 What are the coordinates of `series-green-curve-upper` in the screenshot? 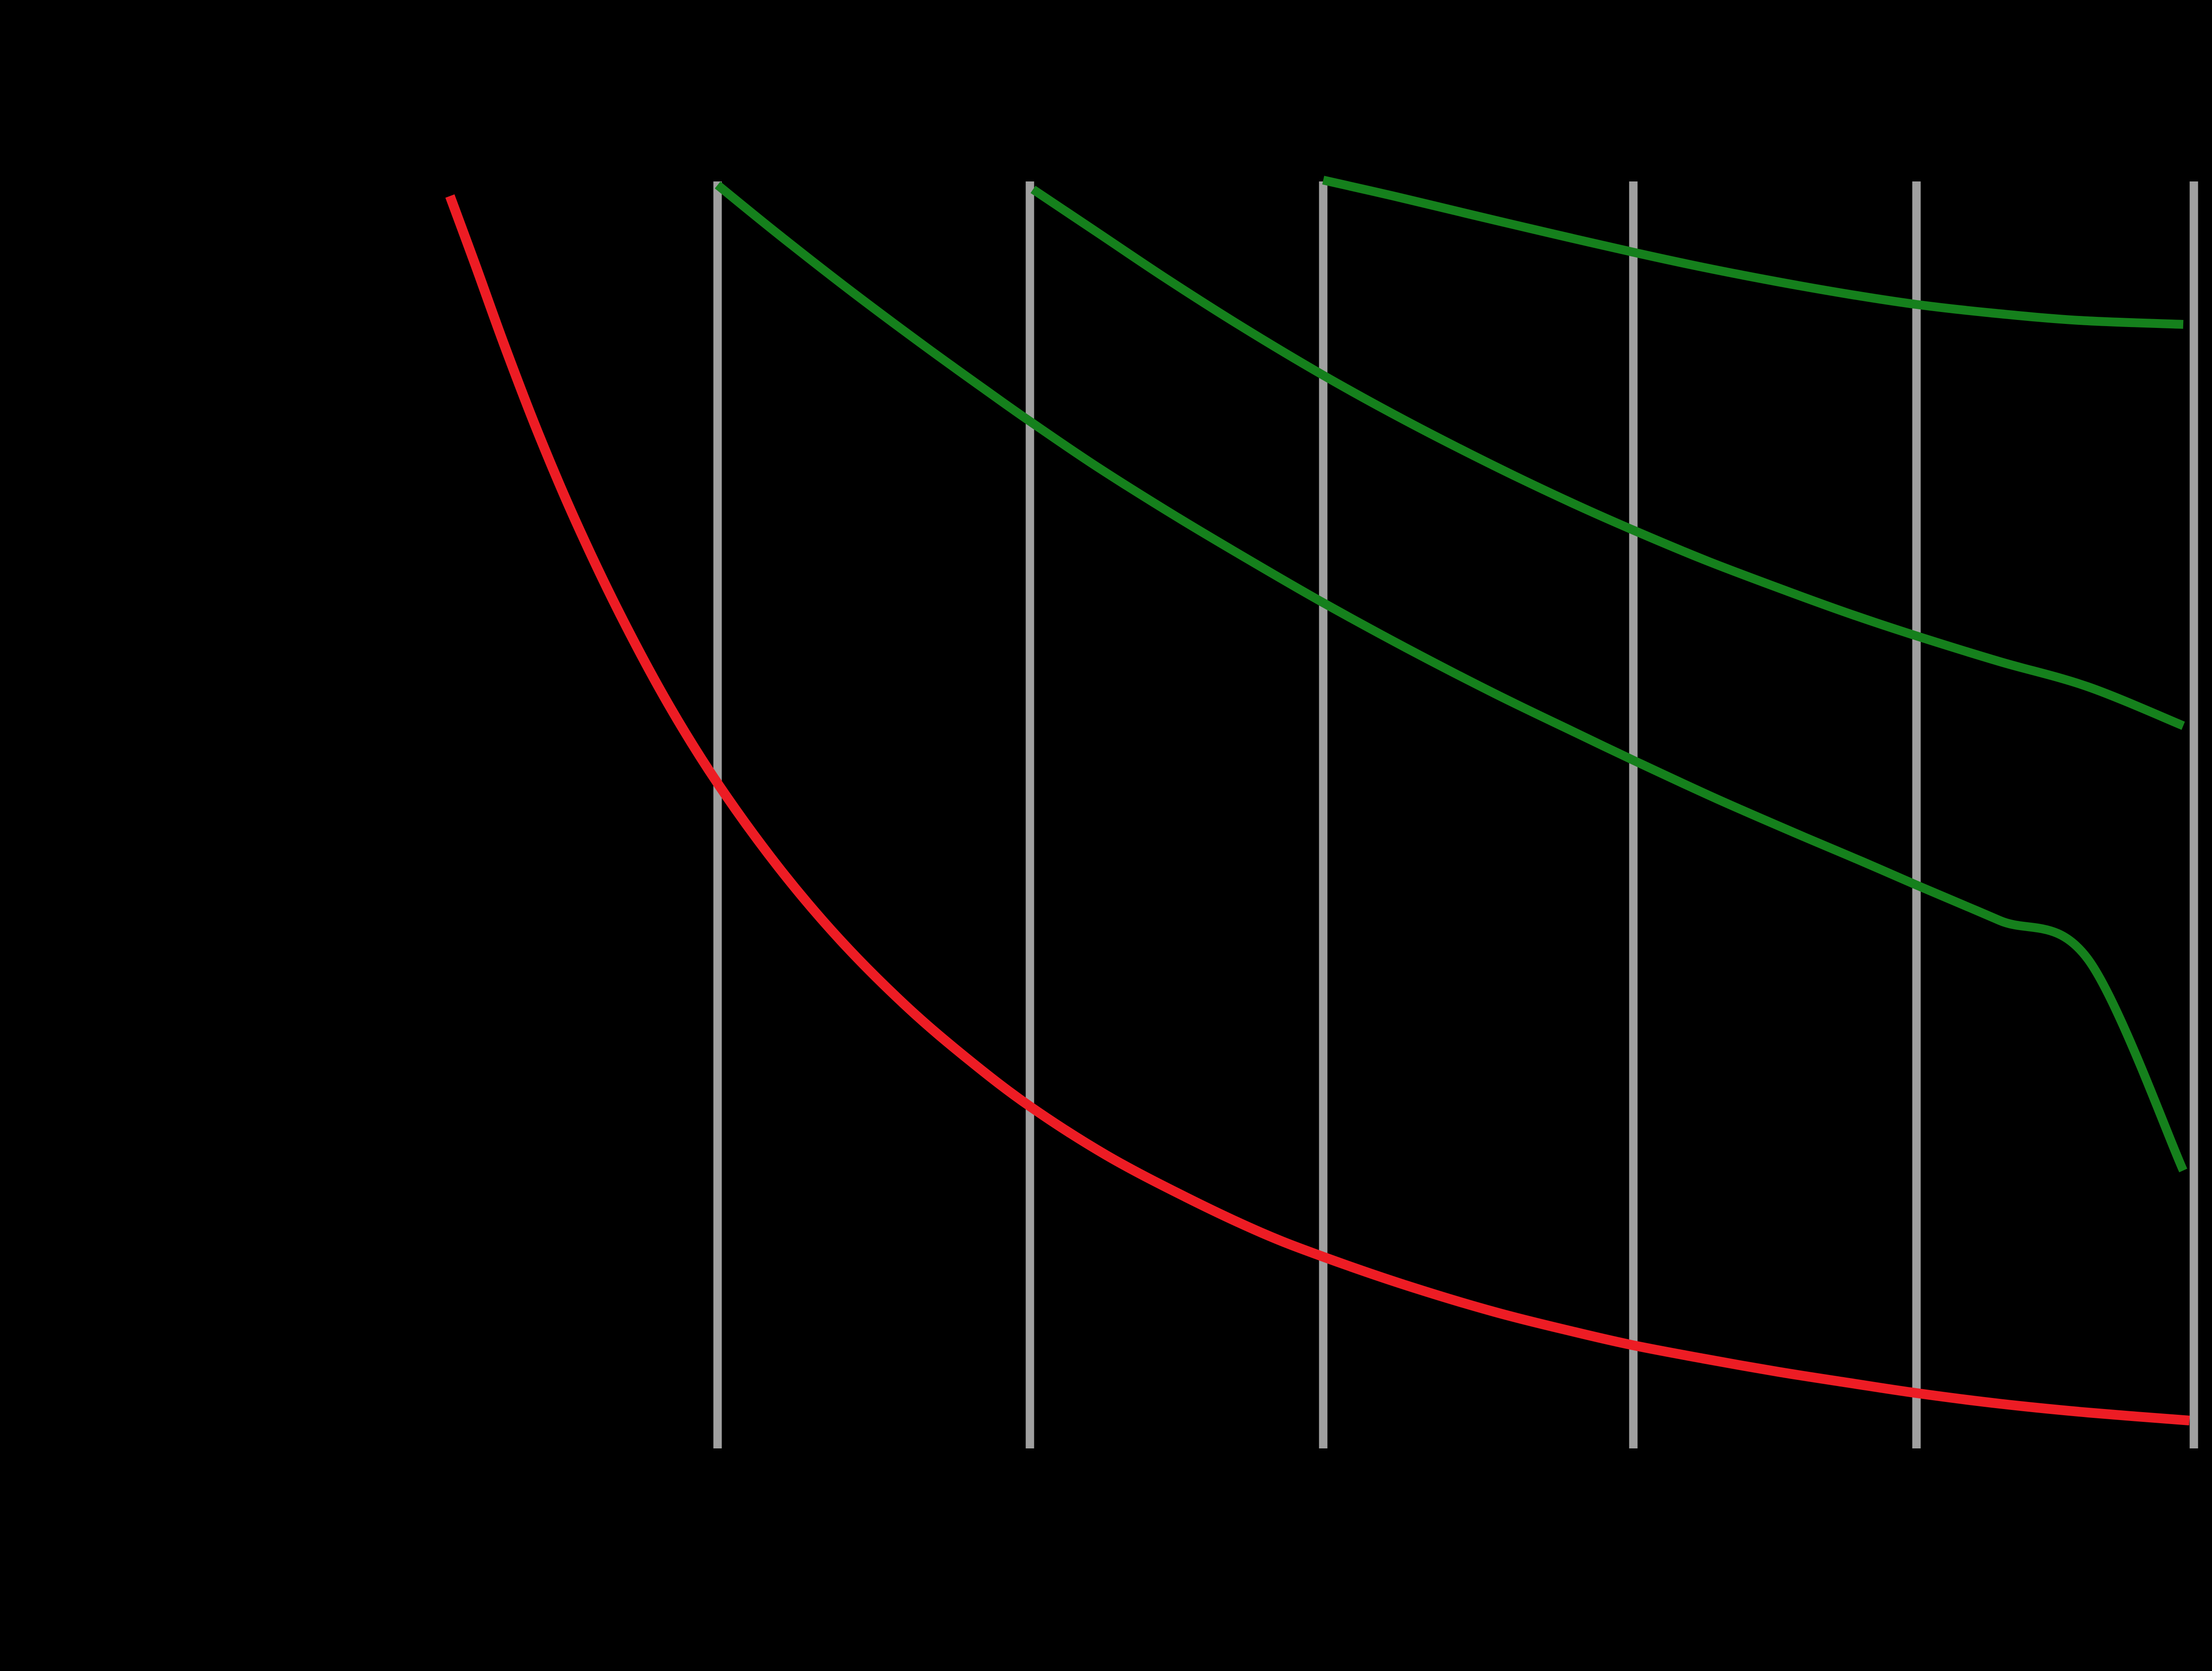 It's located at (1753, 252).